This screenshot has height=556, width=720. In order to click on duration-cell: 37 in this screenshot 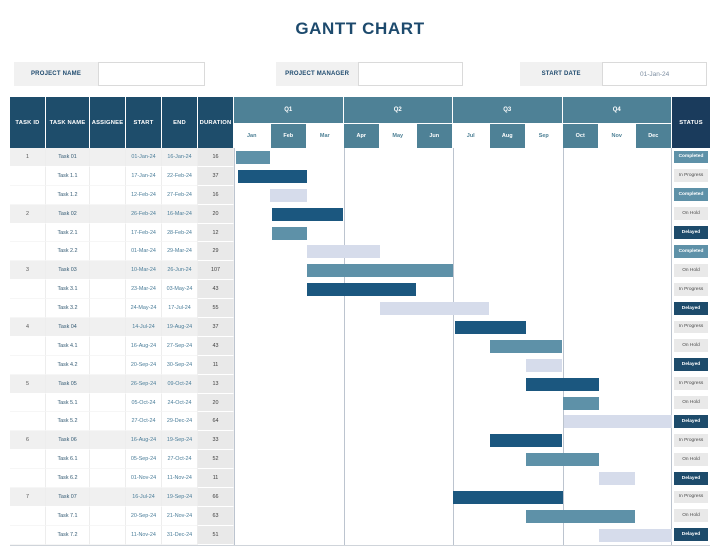, I will do `click(216, 176)`.